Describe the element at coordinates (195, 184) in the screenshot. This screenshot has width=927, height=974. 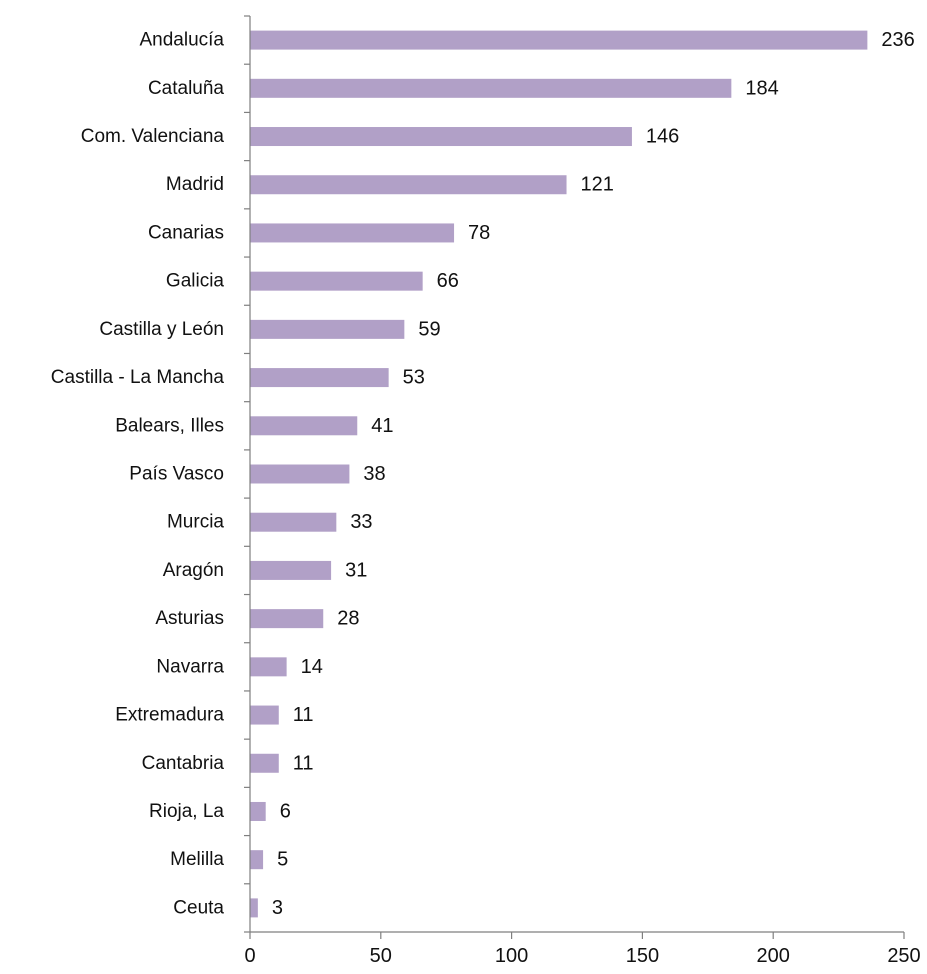
I see `category-label: Madrid` at that location.